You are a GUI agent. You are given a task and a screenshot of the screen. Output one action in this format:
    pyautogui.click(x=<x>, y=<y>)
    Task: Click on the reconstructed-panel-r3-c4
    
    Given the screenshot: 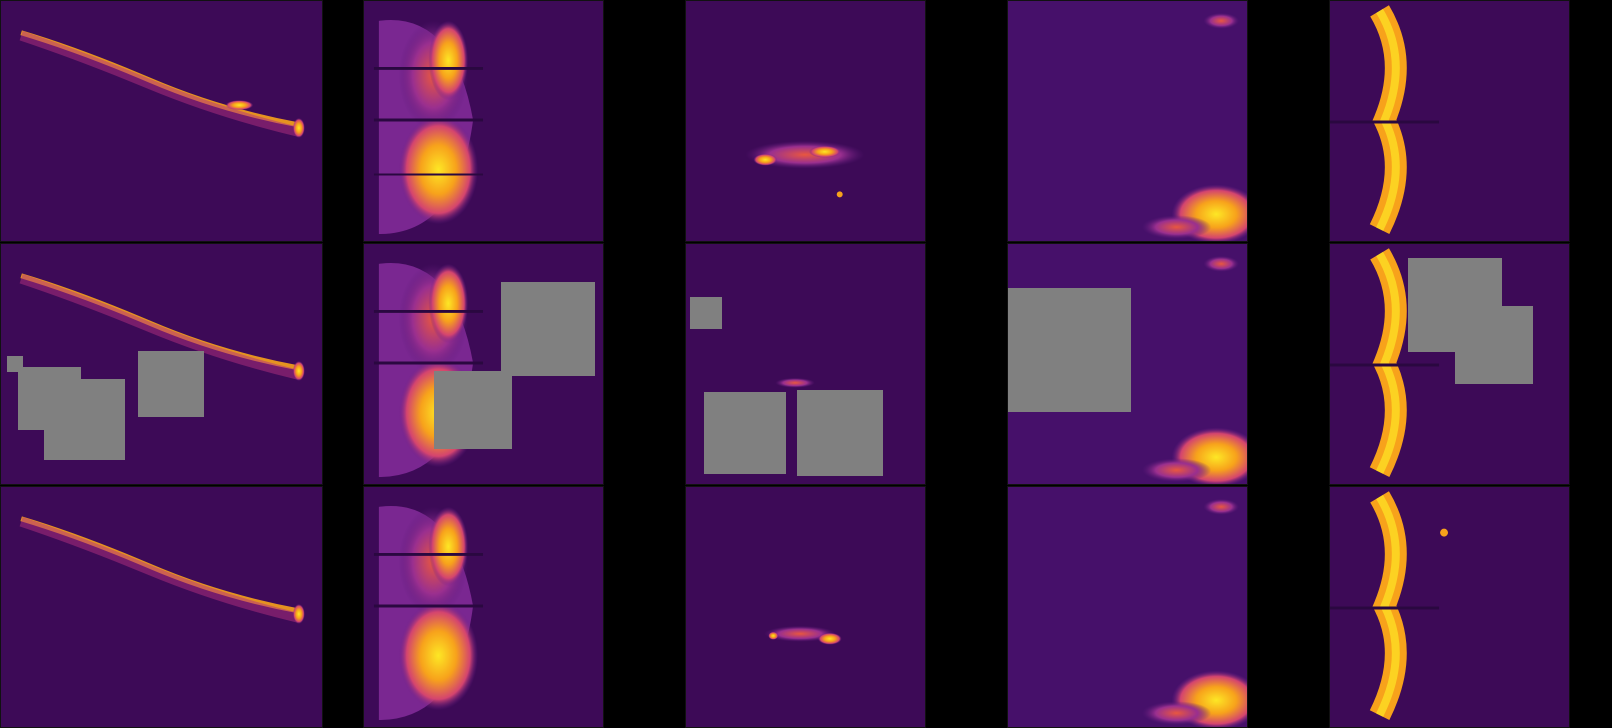 What is the action you would take?
    pyautogui.click(x=1127, y=607)
    